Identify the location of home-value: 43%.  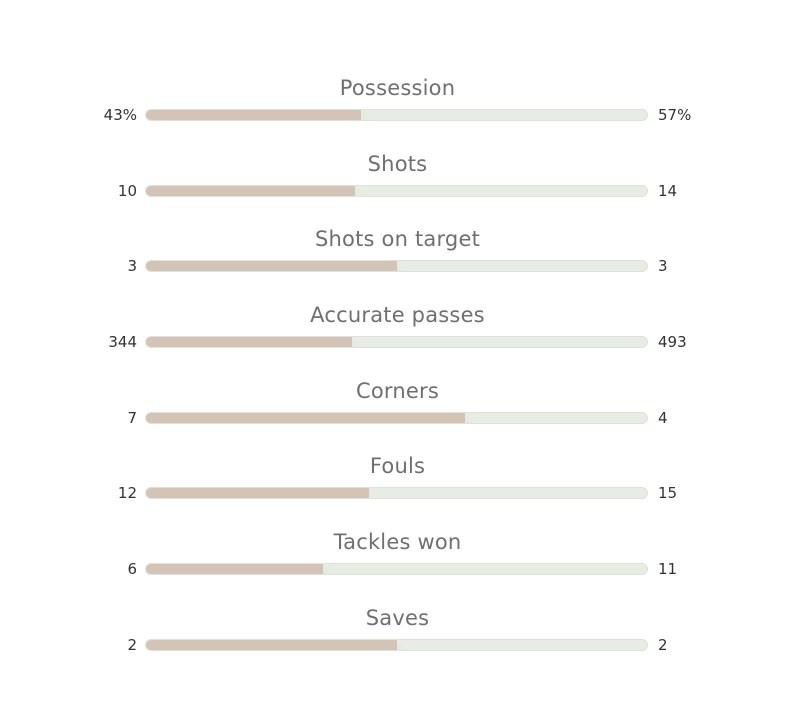
(120, 115).